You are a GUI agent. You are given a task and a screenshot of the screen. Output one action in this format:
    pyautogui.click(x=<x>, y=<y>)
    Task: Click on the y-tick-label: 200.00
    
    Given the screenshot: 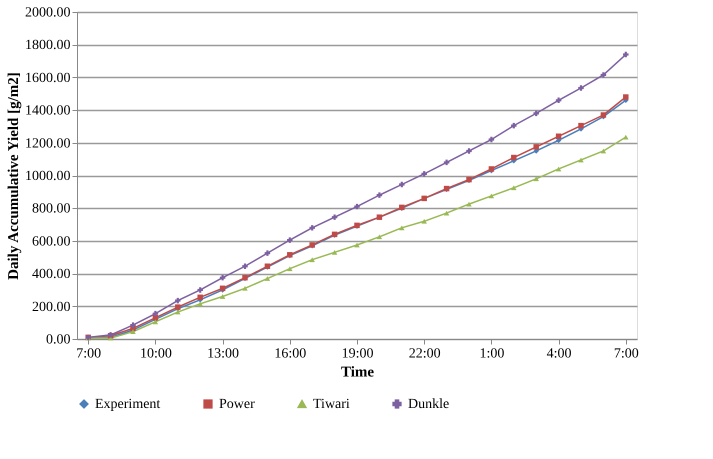 What is the action you would take?
    pyautogui.click(x=51, y=307)
    